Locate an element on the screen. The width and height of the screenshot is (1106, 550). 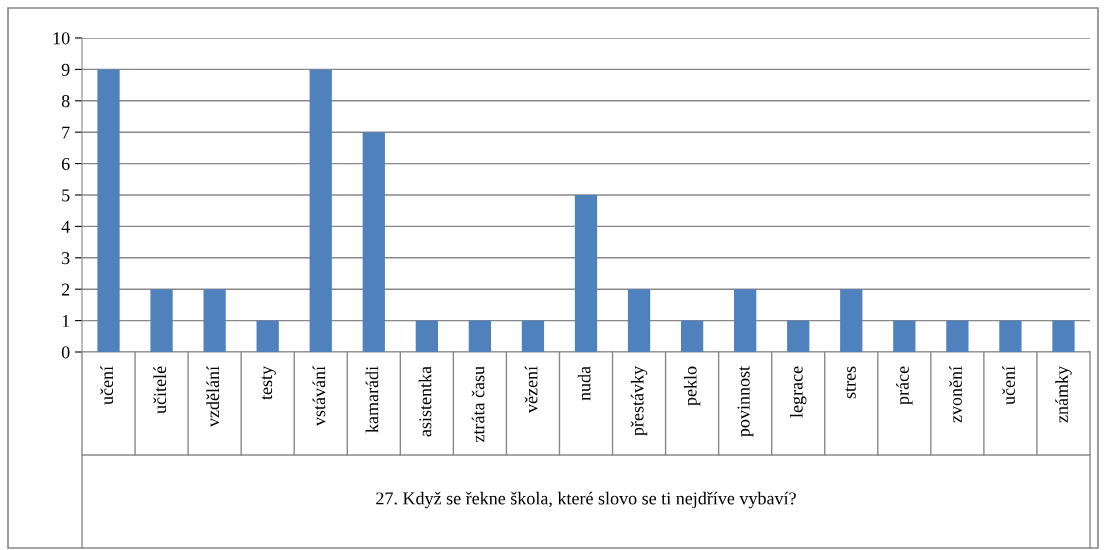
x-tick-label: nuda is located at coordinates (584, 383).